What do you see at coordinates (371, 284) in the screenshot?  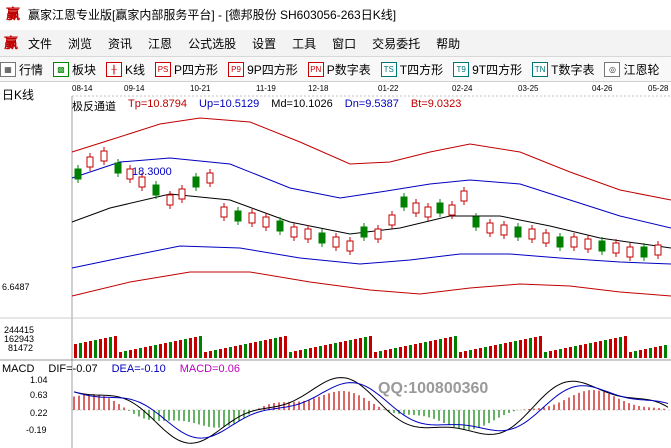 I see `band-lower-outer-line` at bounding box center [371, 284].